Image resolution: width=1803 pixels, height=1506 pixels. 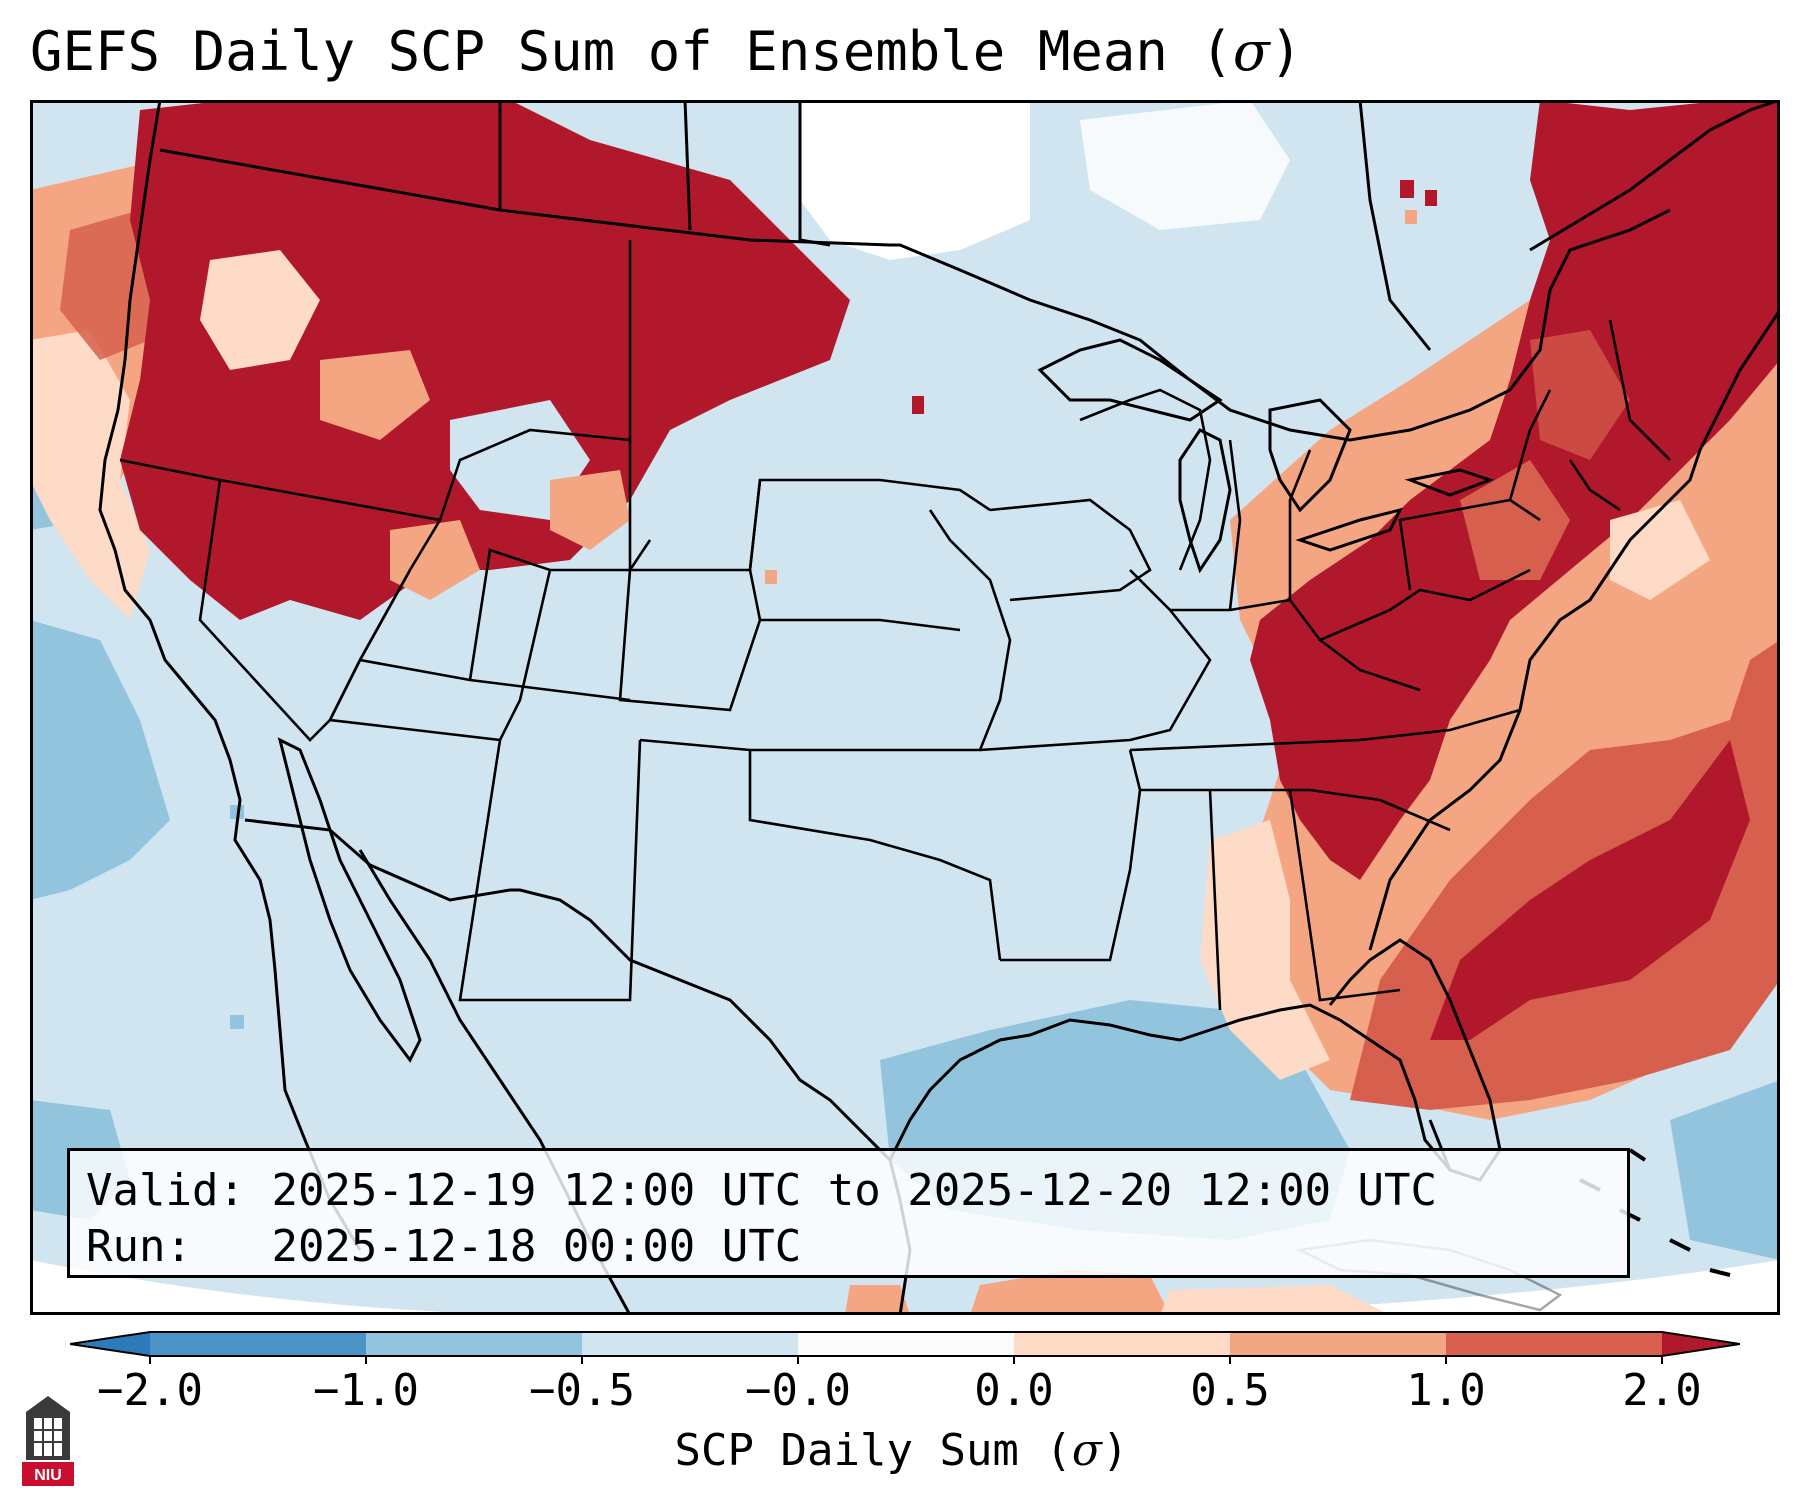 What do you see at coordinates (237, 1022) in the screenshot?
I see `blue-pixel-mexico` at bounding box center [237, 1022].